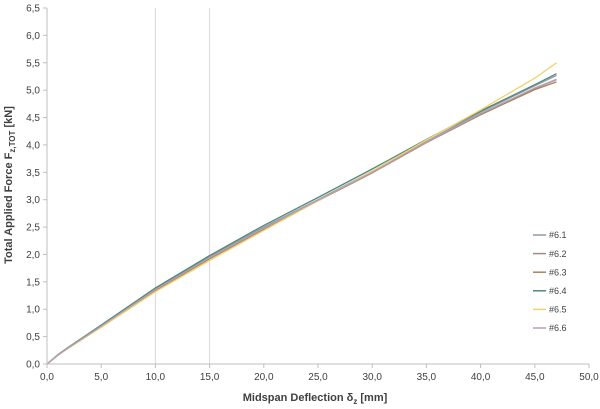 Image resolution: width=600 pixels, height=409 pixels. Describe the element at coordinates (33, 173) in the screenshot. I see `y-tick-label: 3,5` at that location.